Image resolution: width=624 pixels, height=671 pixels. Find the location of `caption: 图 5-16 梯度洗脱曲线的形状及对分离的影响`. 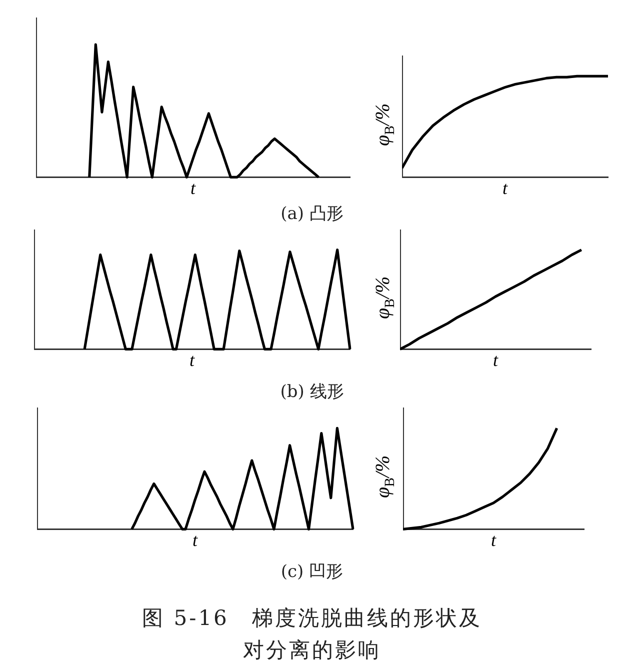

caption: 图 5-16 梯度洗脱曲线的形状及对分离的影响 is located at coordinates (312, 634).